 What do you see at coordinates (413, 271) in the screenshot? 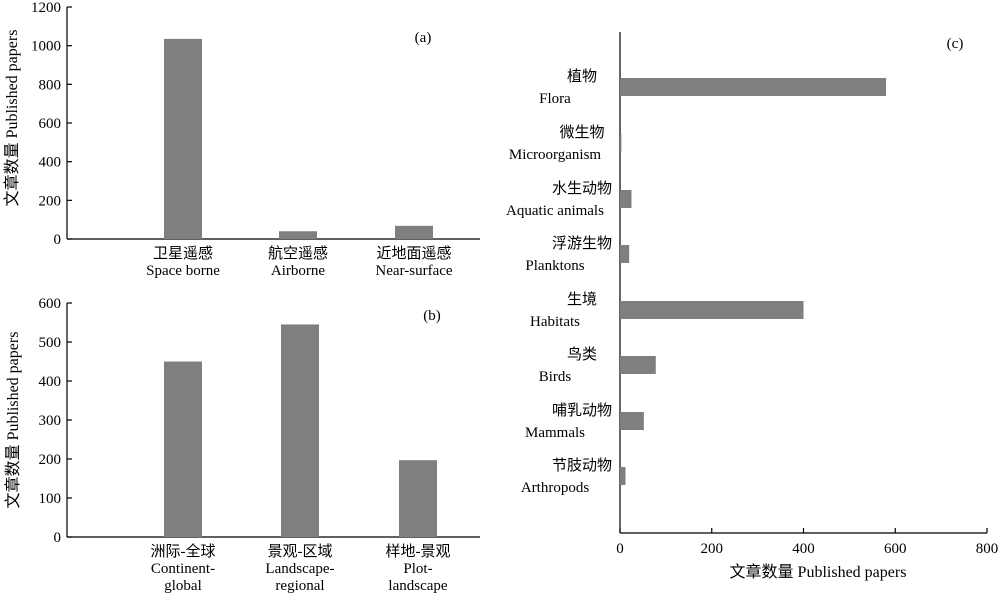
I see `panel-a-category-label-en: Near-surface` at bounding box center [413, 271].